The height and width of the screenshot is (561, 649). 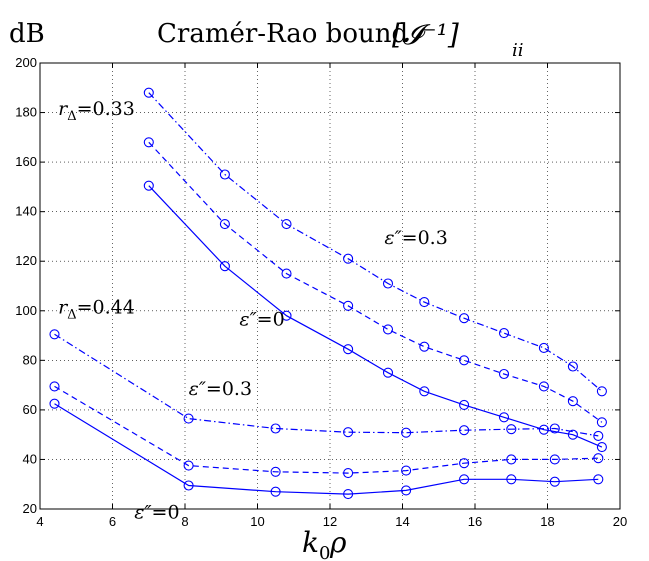 I want to click on chart-title-math: [𝓘⁻¹], so click(x=425, y=34).